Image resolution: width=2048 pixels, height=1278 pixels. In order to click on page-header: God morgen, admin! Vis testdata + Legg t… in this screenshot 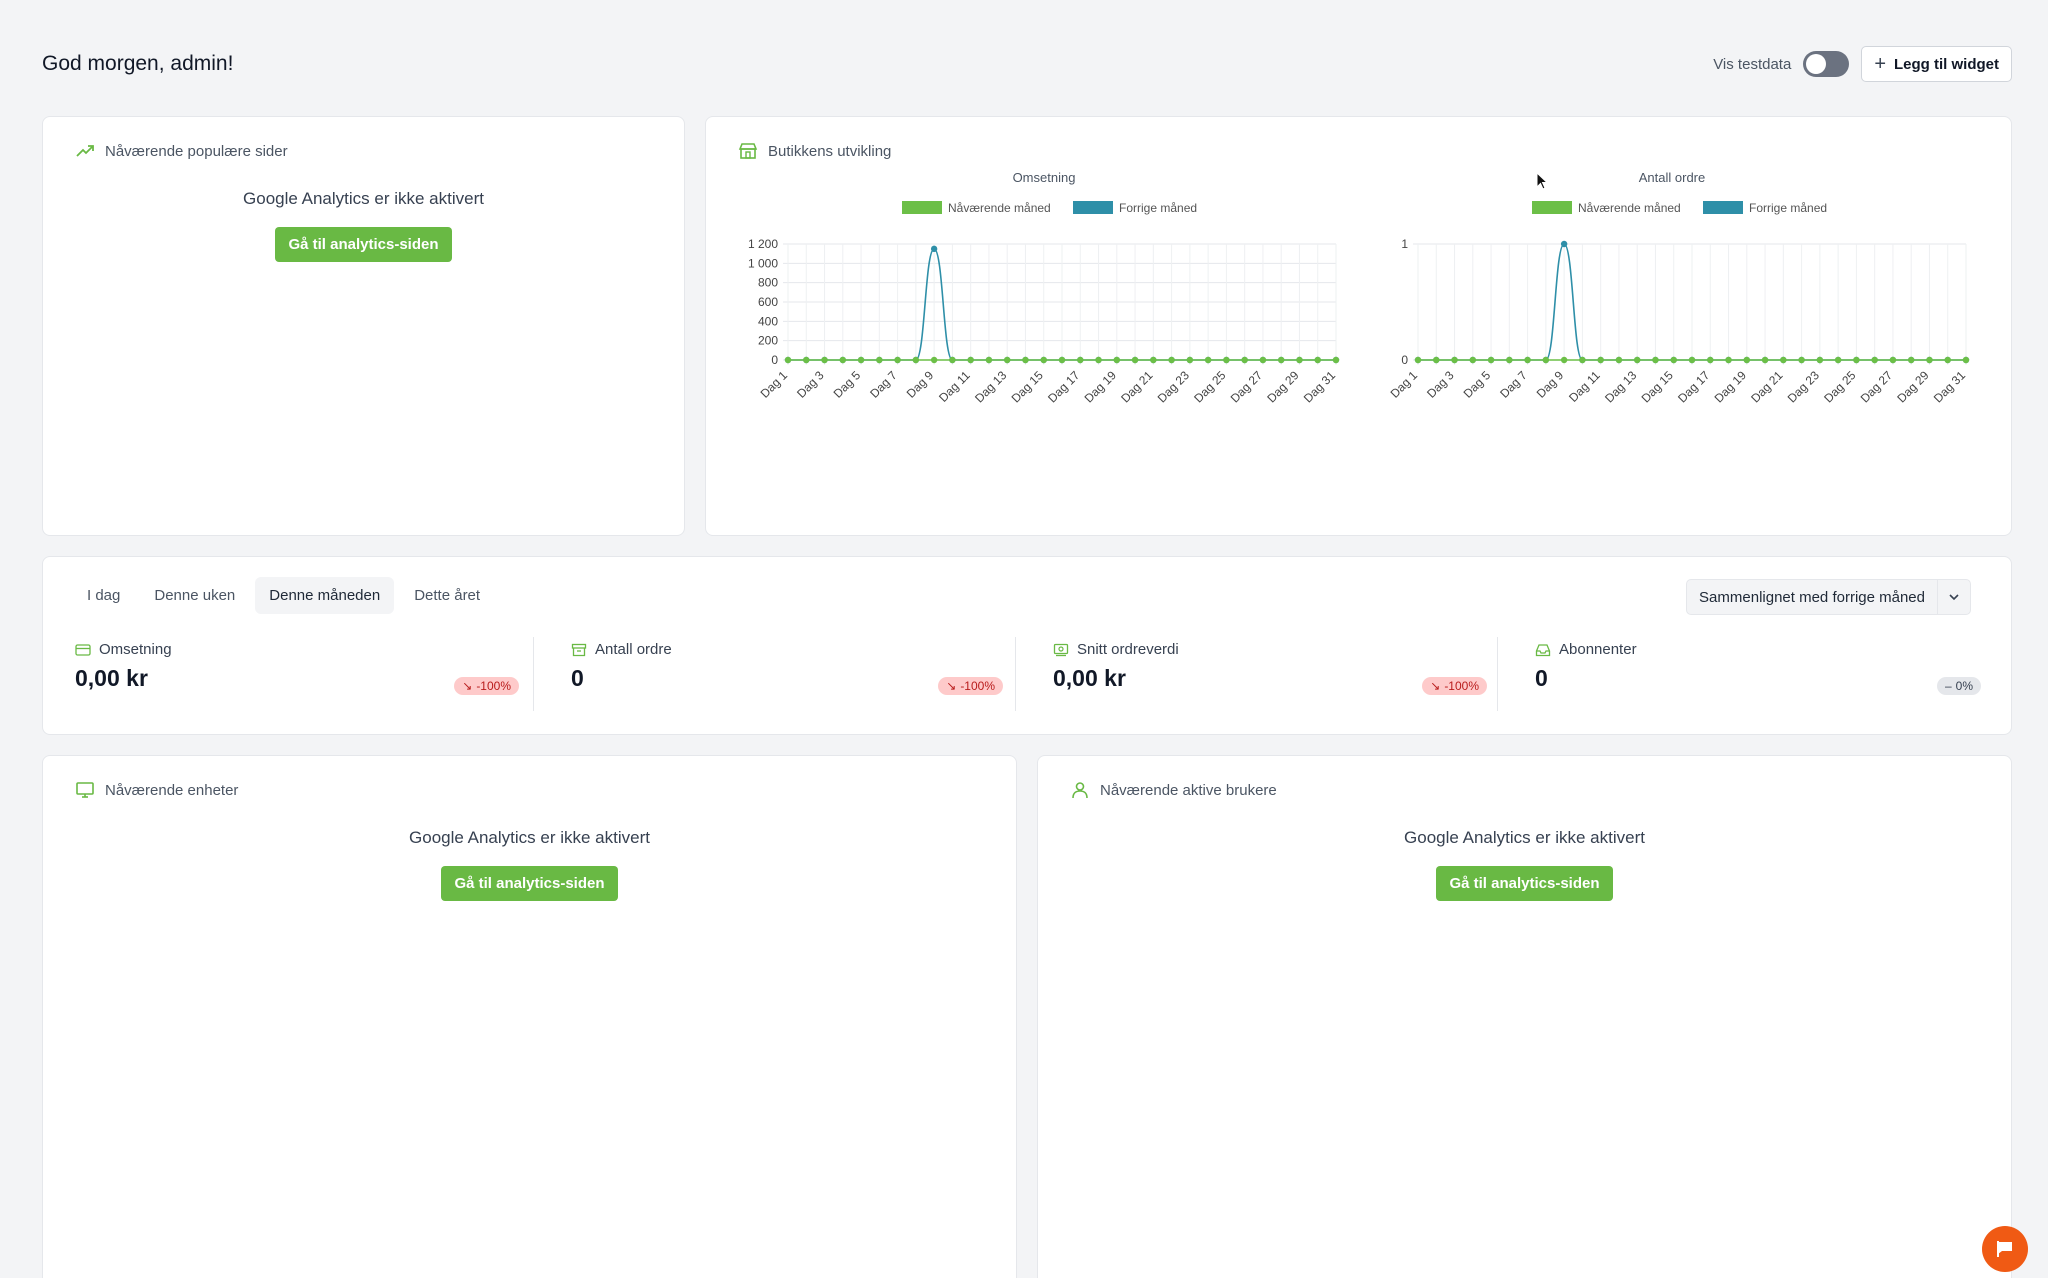, I will do `click(1027, 64)`.